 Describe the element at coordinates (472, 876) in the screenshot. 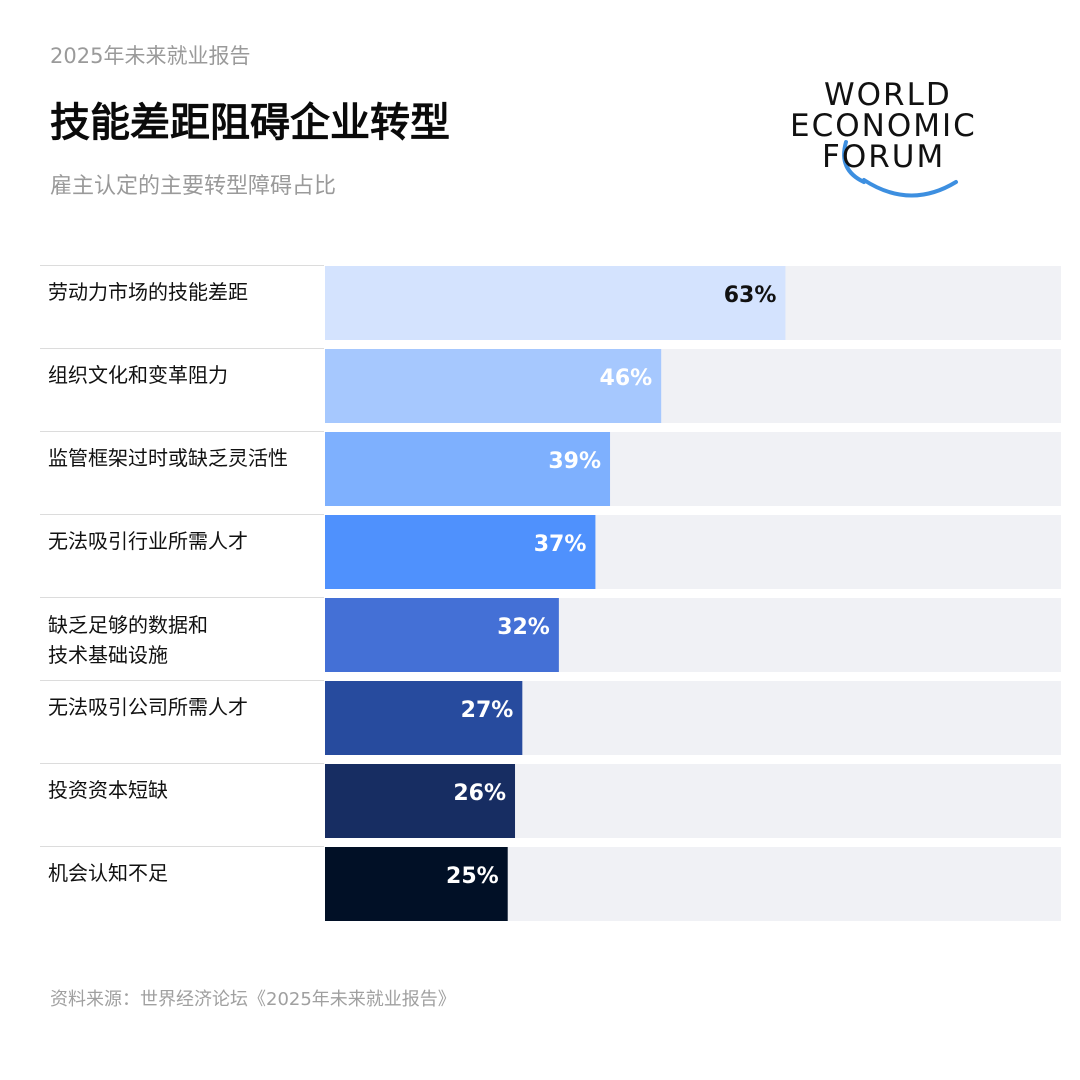

I see `bar-value-label: 25%` at that location.